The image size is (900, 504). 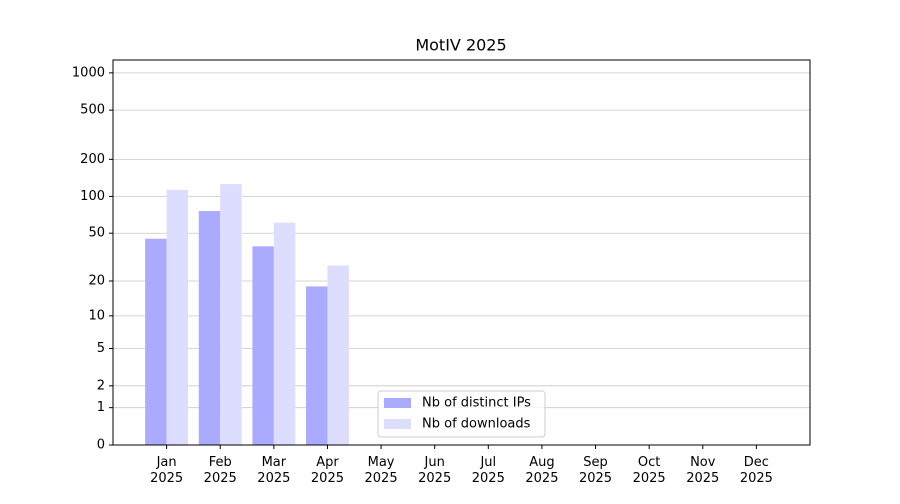 What do you see at coordinates (166, 470) in the screenshot?
I see `x-tick-label: Jan 2025` at bounding box center [166, 470].